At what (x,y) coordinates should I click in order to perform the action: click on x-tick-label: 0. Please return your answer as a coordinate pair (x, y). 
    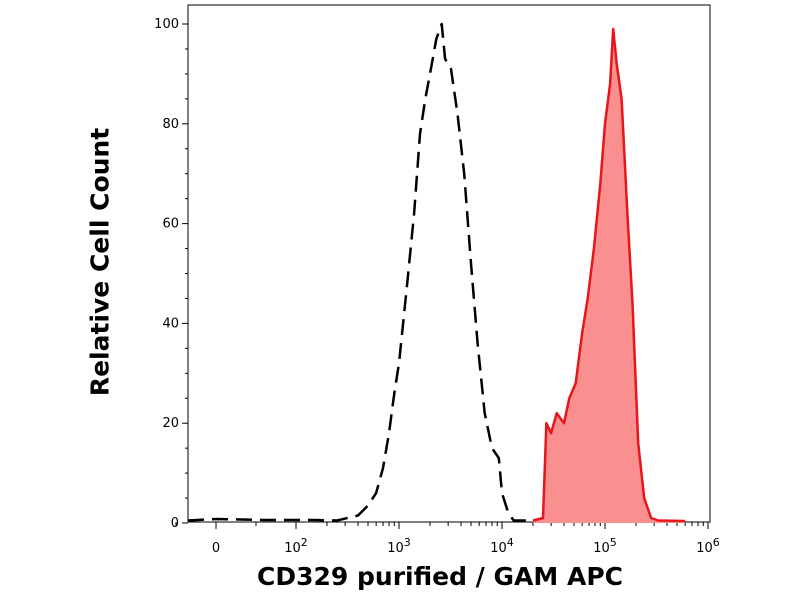
    Looking at the image, I should click on (216, 548).